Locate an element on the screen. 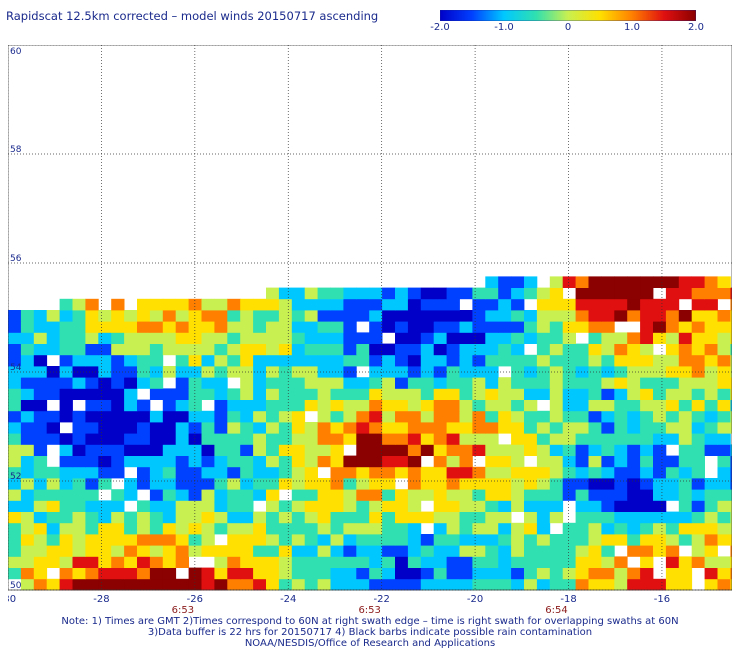 This screenshot has width=740, height=650. longitude-tick-label: -28 is located at coordinates (101, 599).